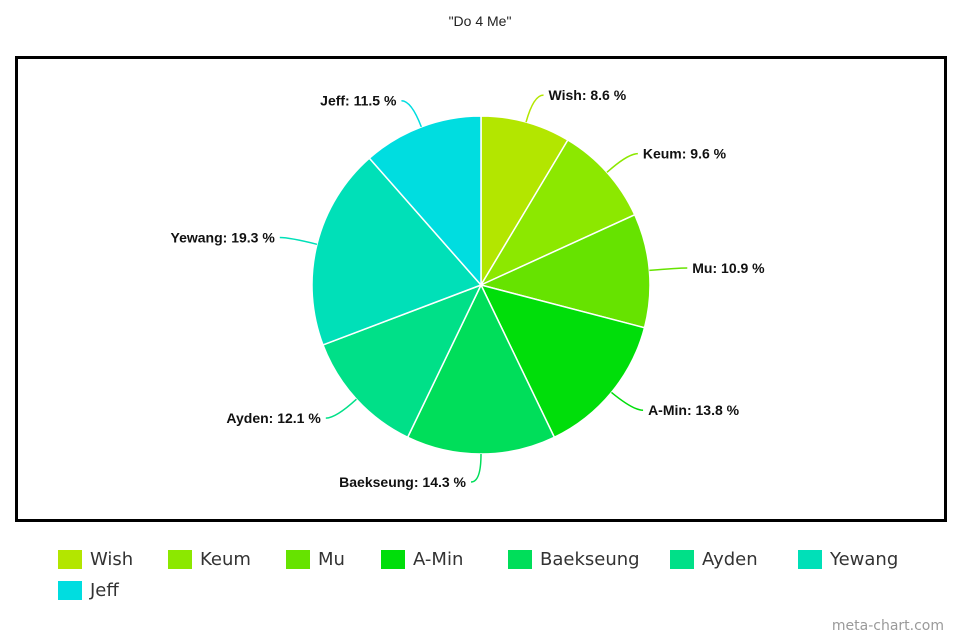  What do you see at coordinates (728, 268) in the screenshot?
I see `data-label-mu: Mu: 10.9 %` at bounding box center [728, 268].